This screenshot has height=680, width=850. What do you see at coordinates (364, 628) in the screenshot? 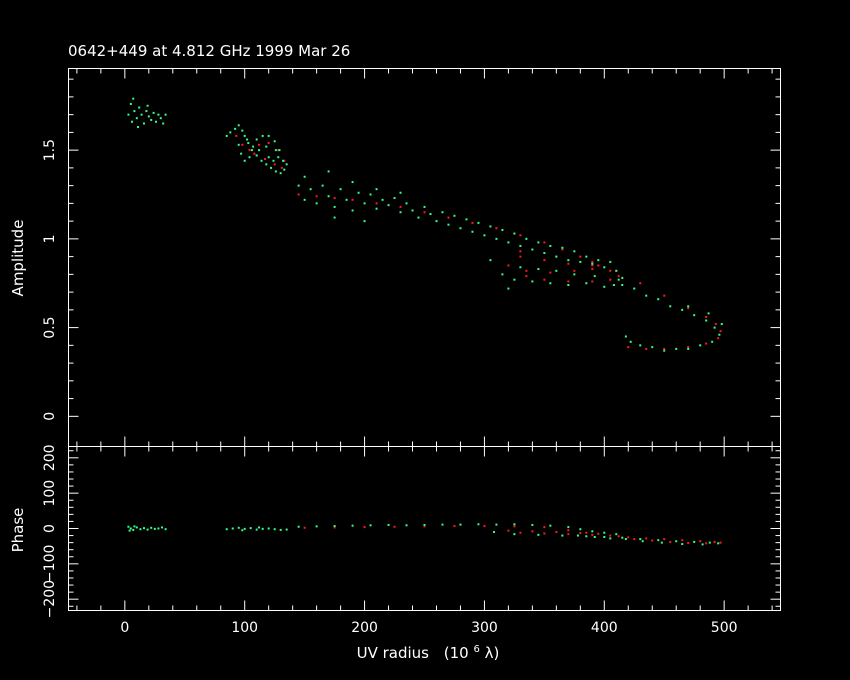
I see `x-tick-label: 200` at bounding box center [364, 628].